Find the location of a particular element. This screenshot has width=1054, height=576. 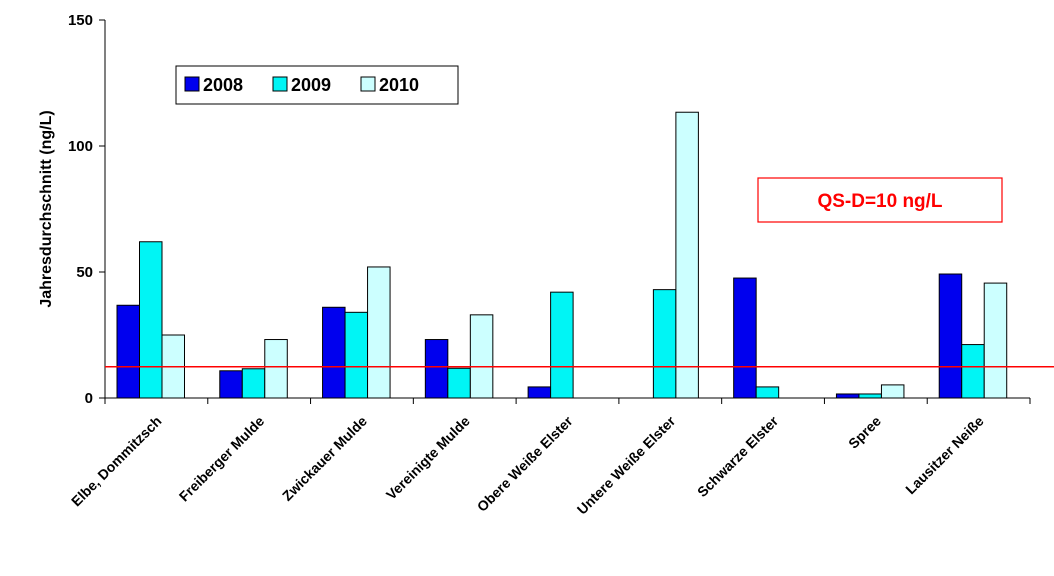

y-axis: 0 50 100 150 is located at coordinates (87, 209).